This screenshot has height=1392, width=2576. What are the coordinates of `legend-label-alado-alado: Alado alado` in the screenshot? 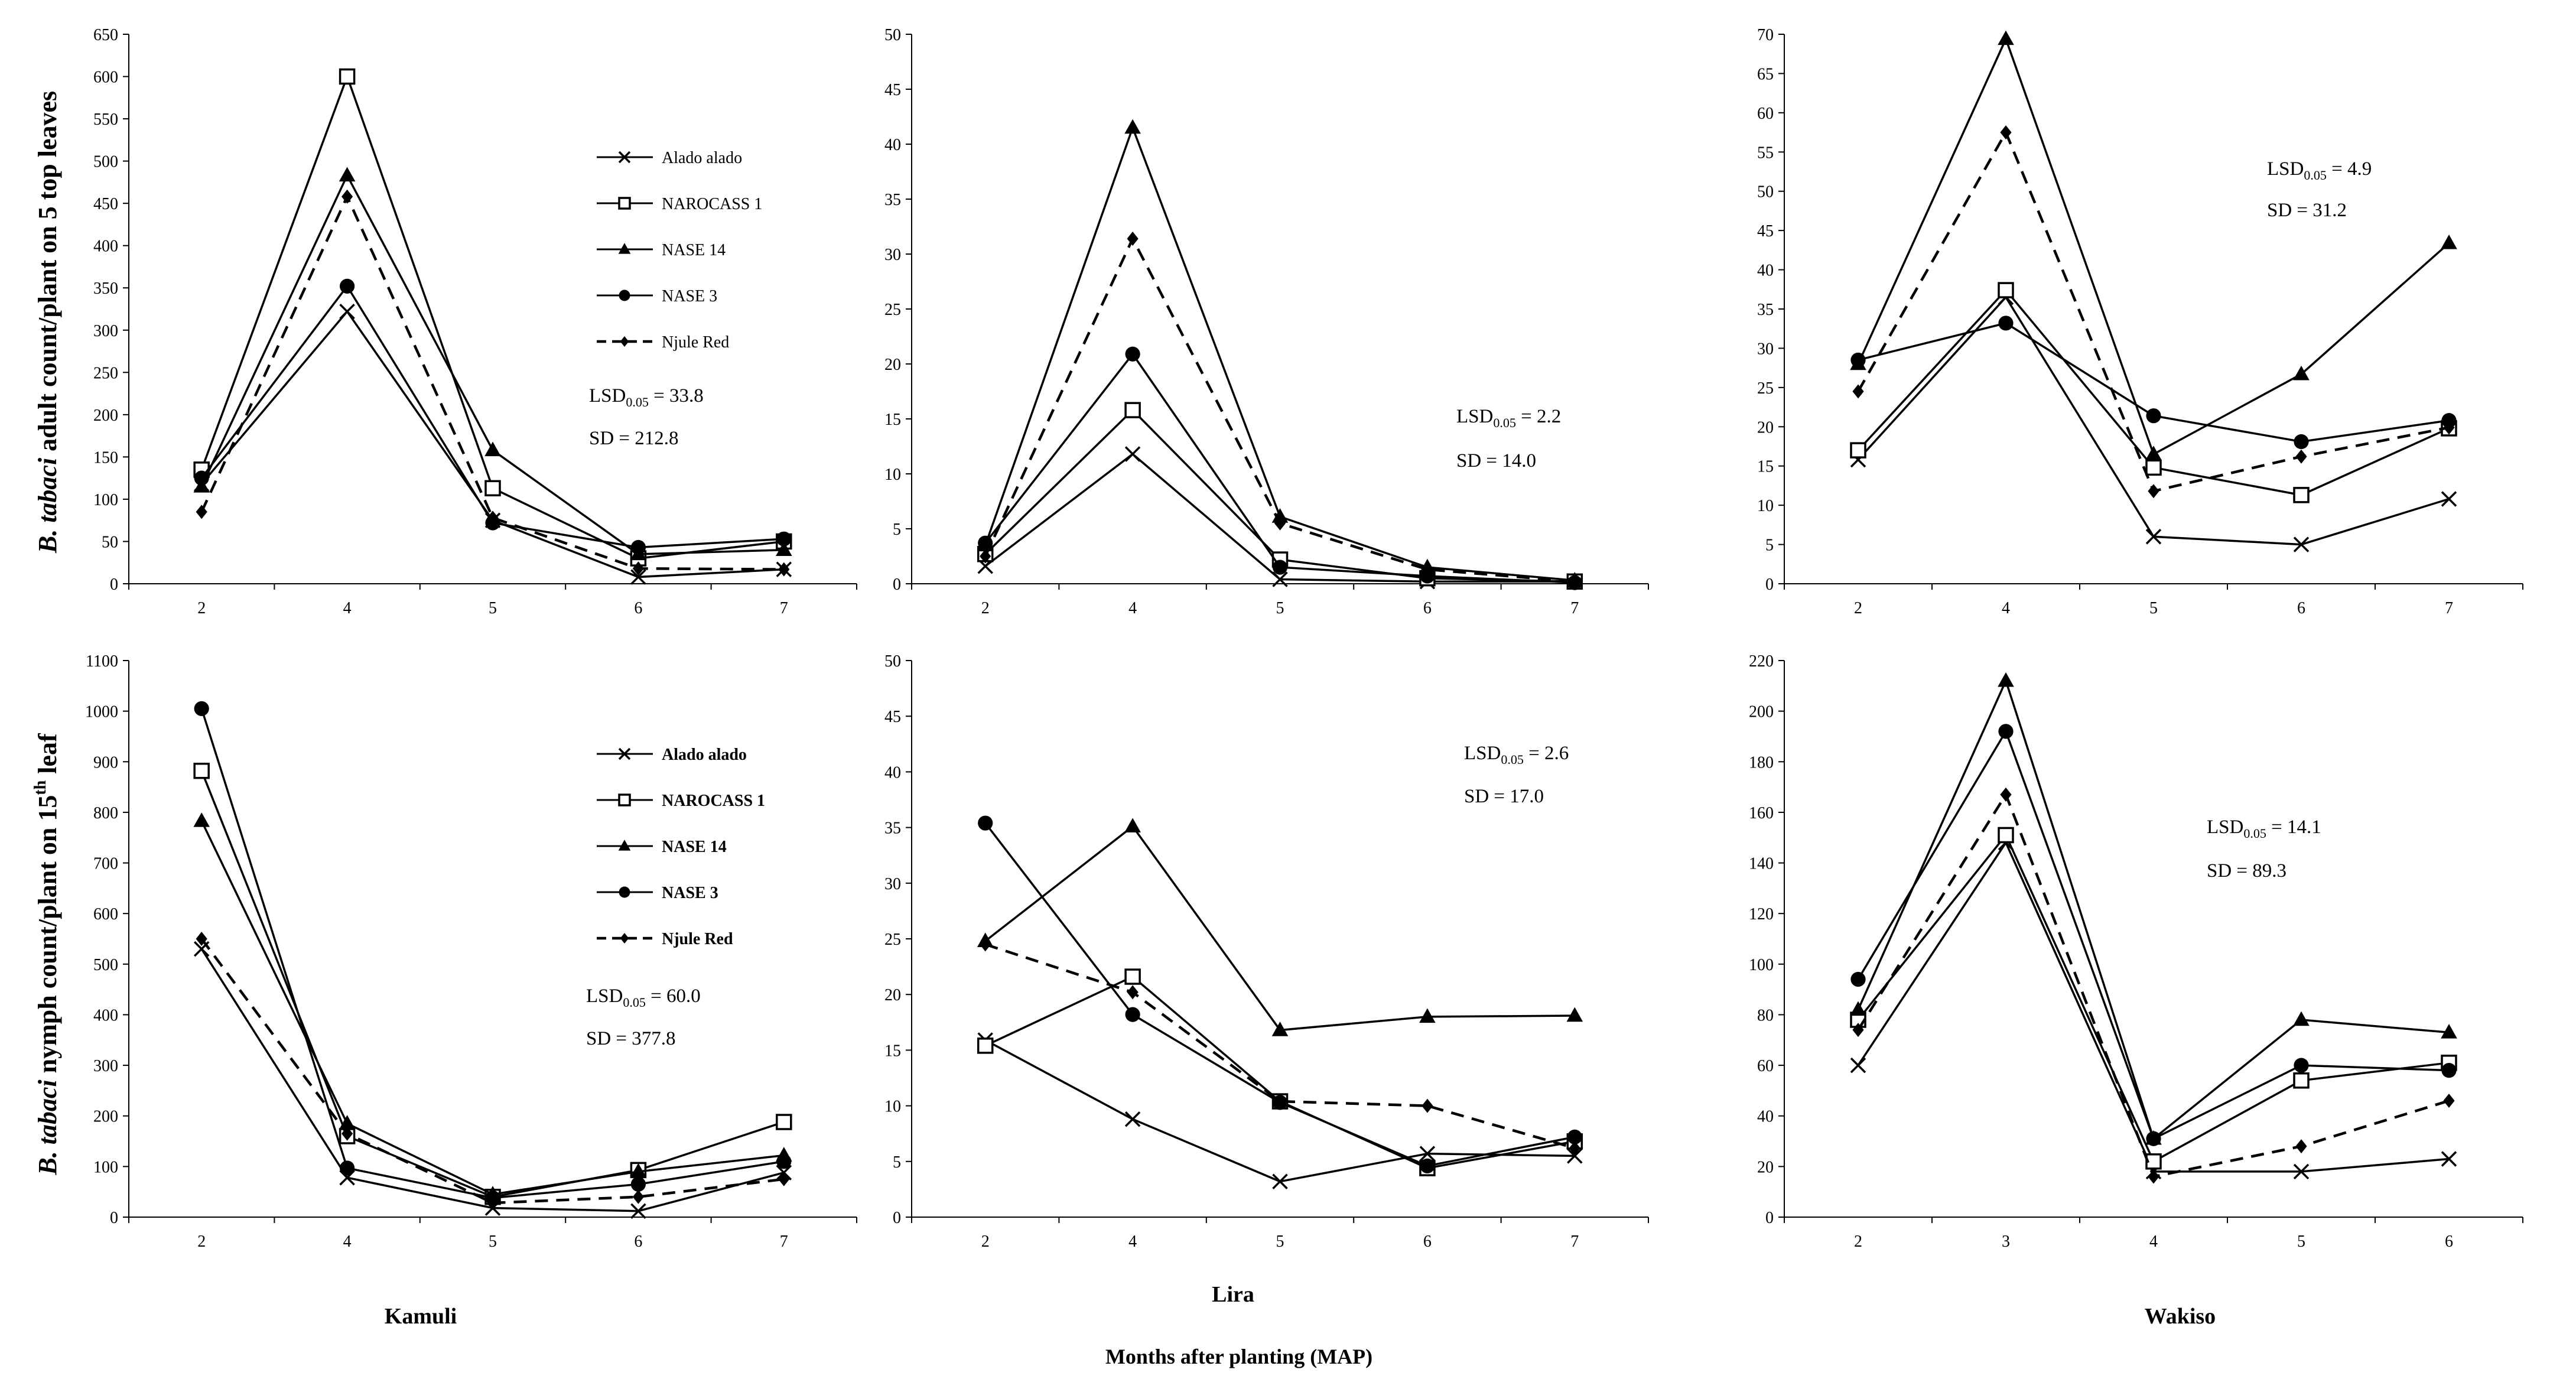 It's located at (702, 158).